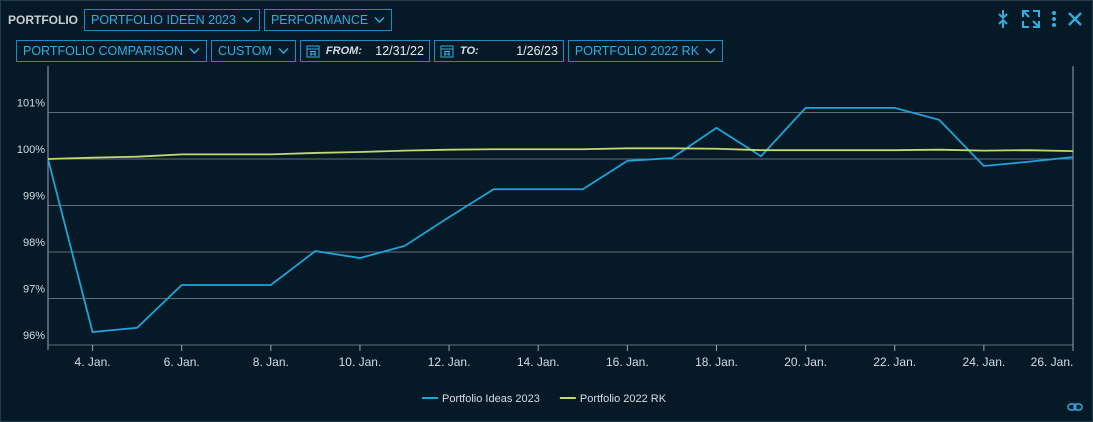 The image size is (1093, 422). Describe the element at coordinates (491, 399) in the screenshot. I see `legend-label: Portfolio Ideas 2023` at that location.